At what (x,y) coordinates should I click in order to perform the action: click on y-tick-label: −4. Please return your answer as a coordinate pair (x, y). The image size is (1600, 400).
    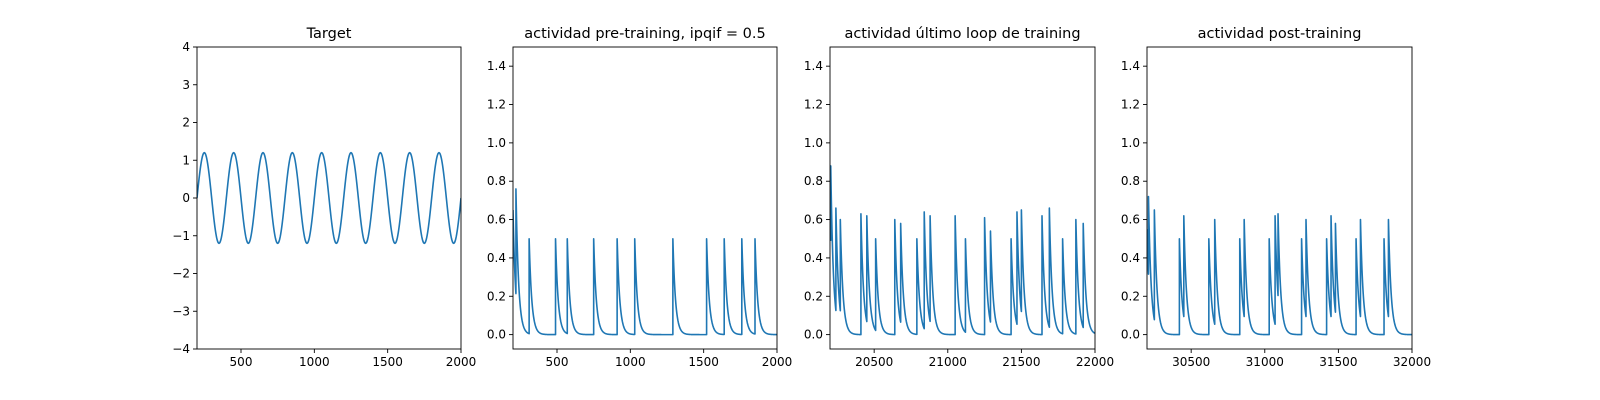
    Looking at the image, I should click on (181, 349).